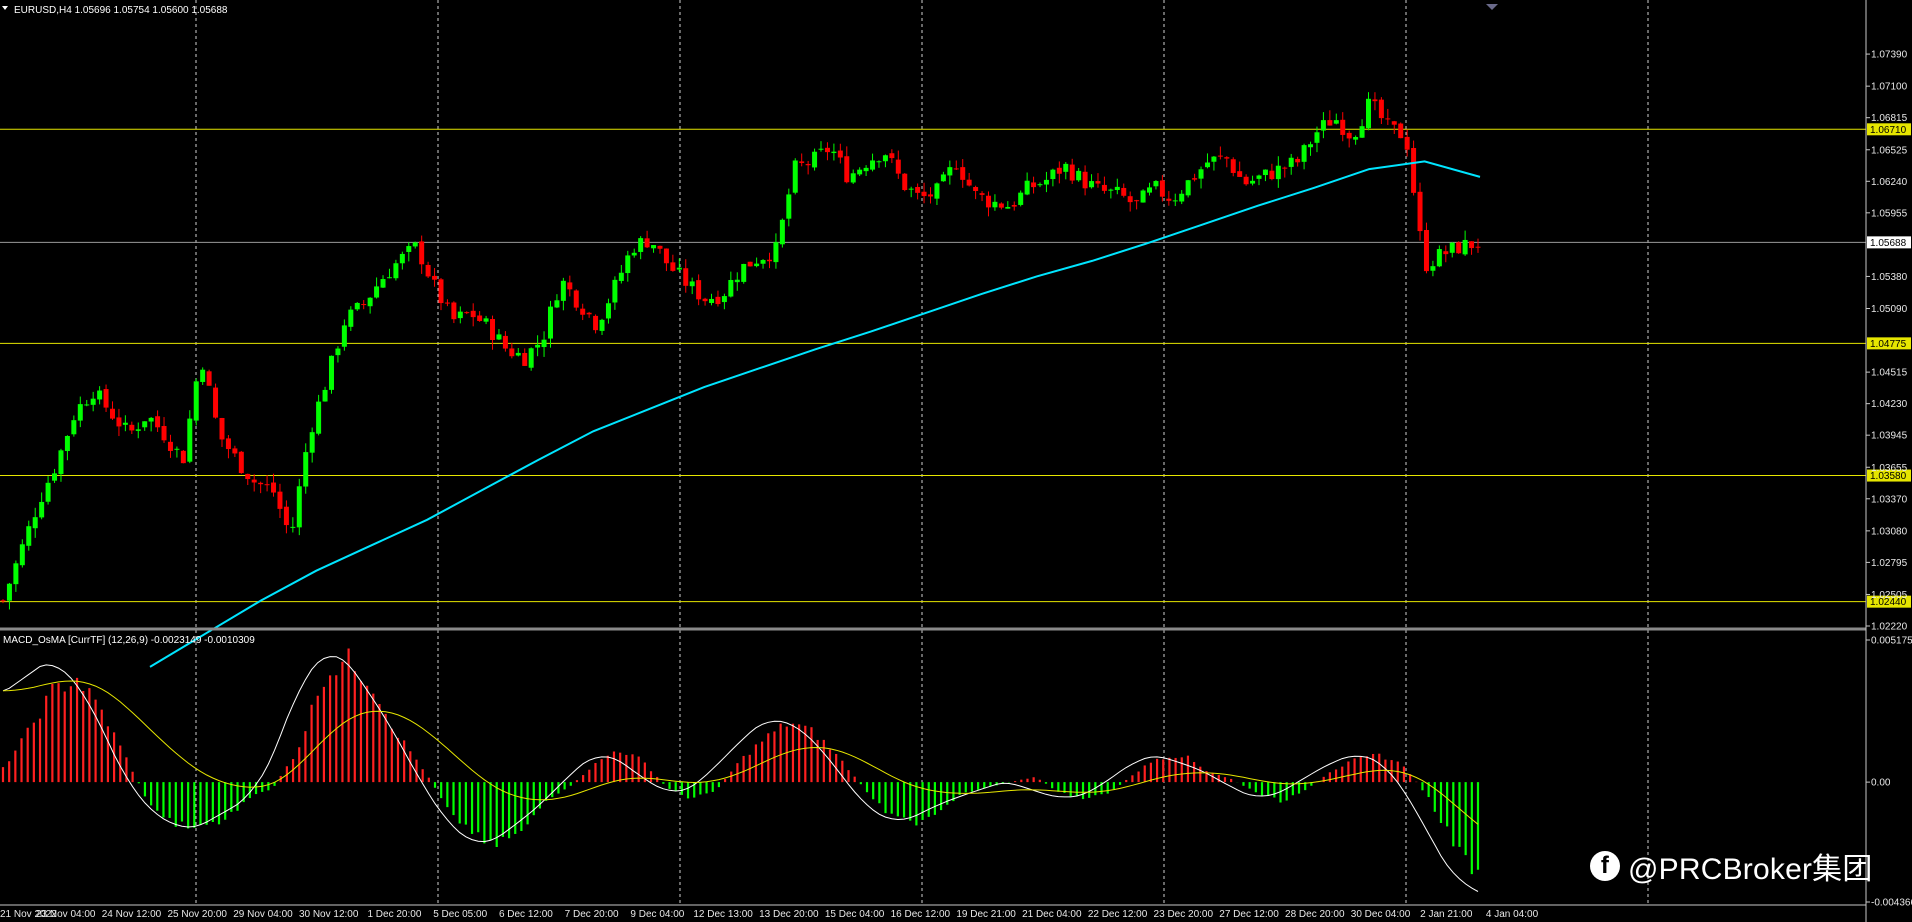 The height and width of the screenshot is (922, 1912). I want to click on price-tick-label: 1.05380, so click(1889, 277).